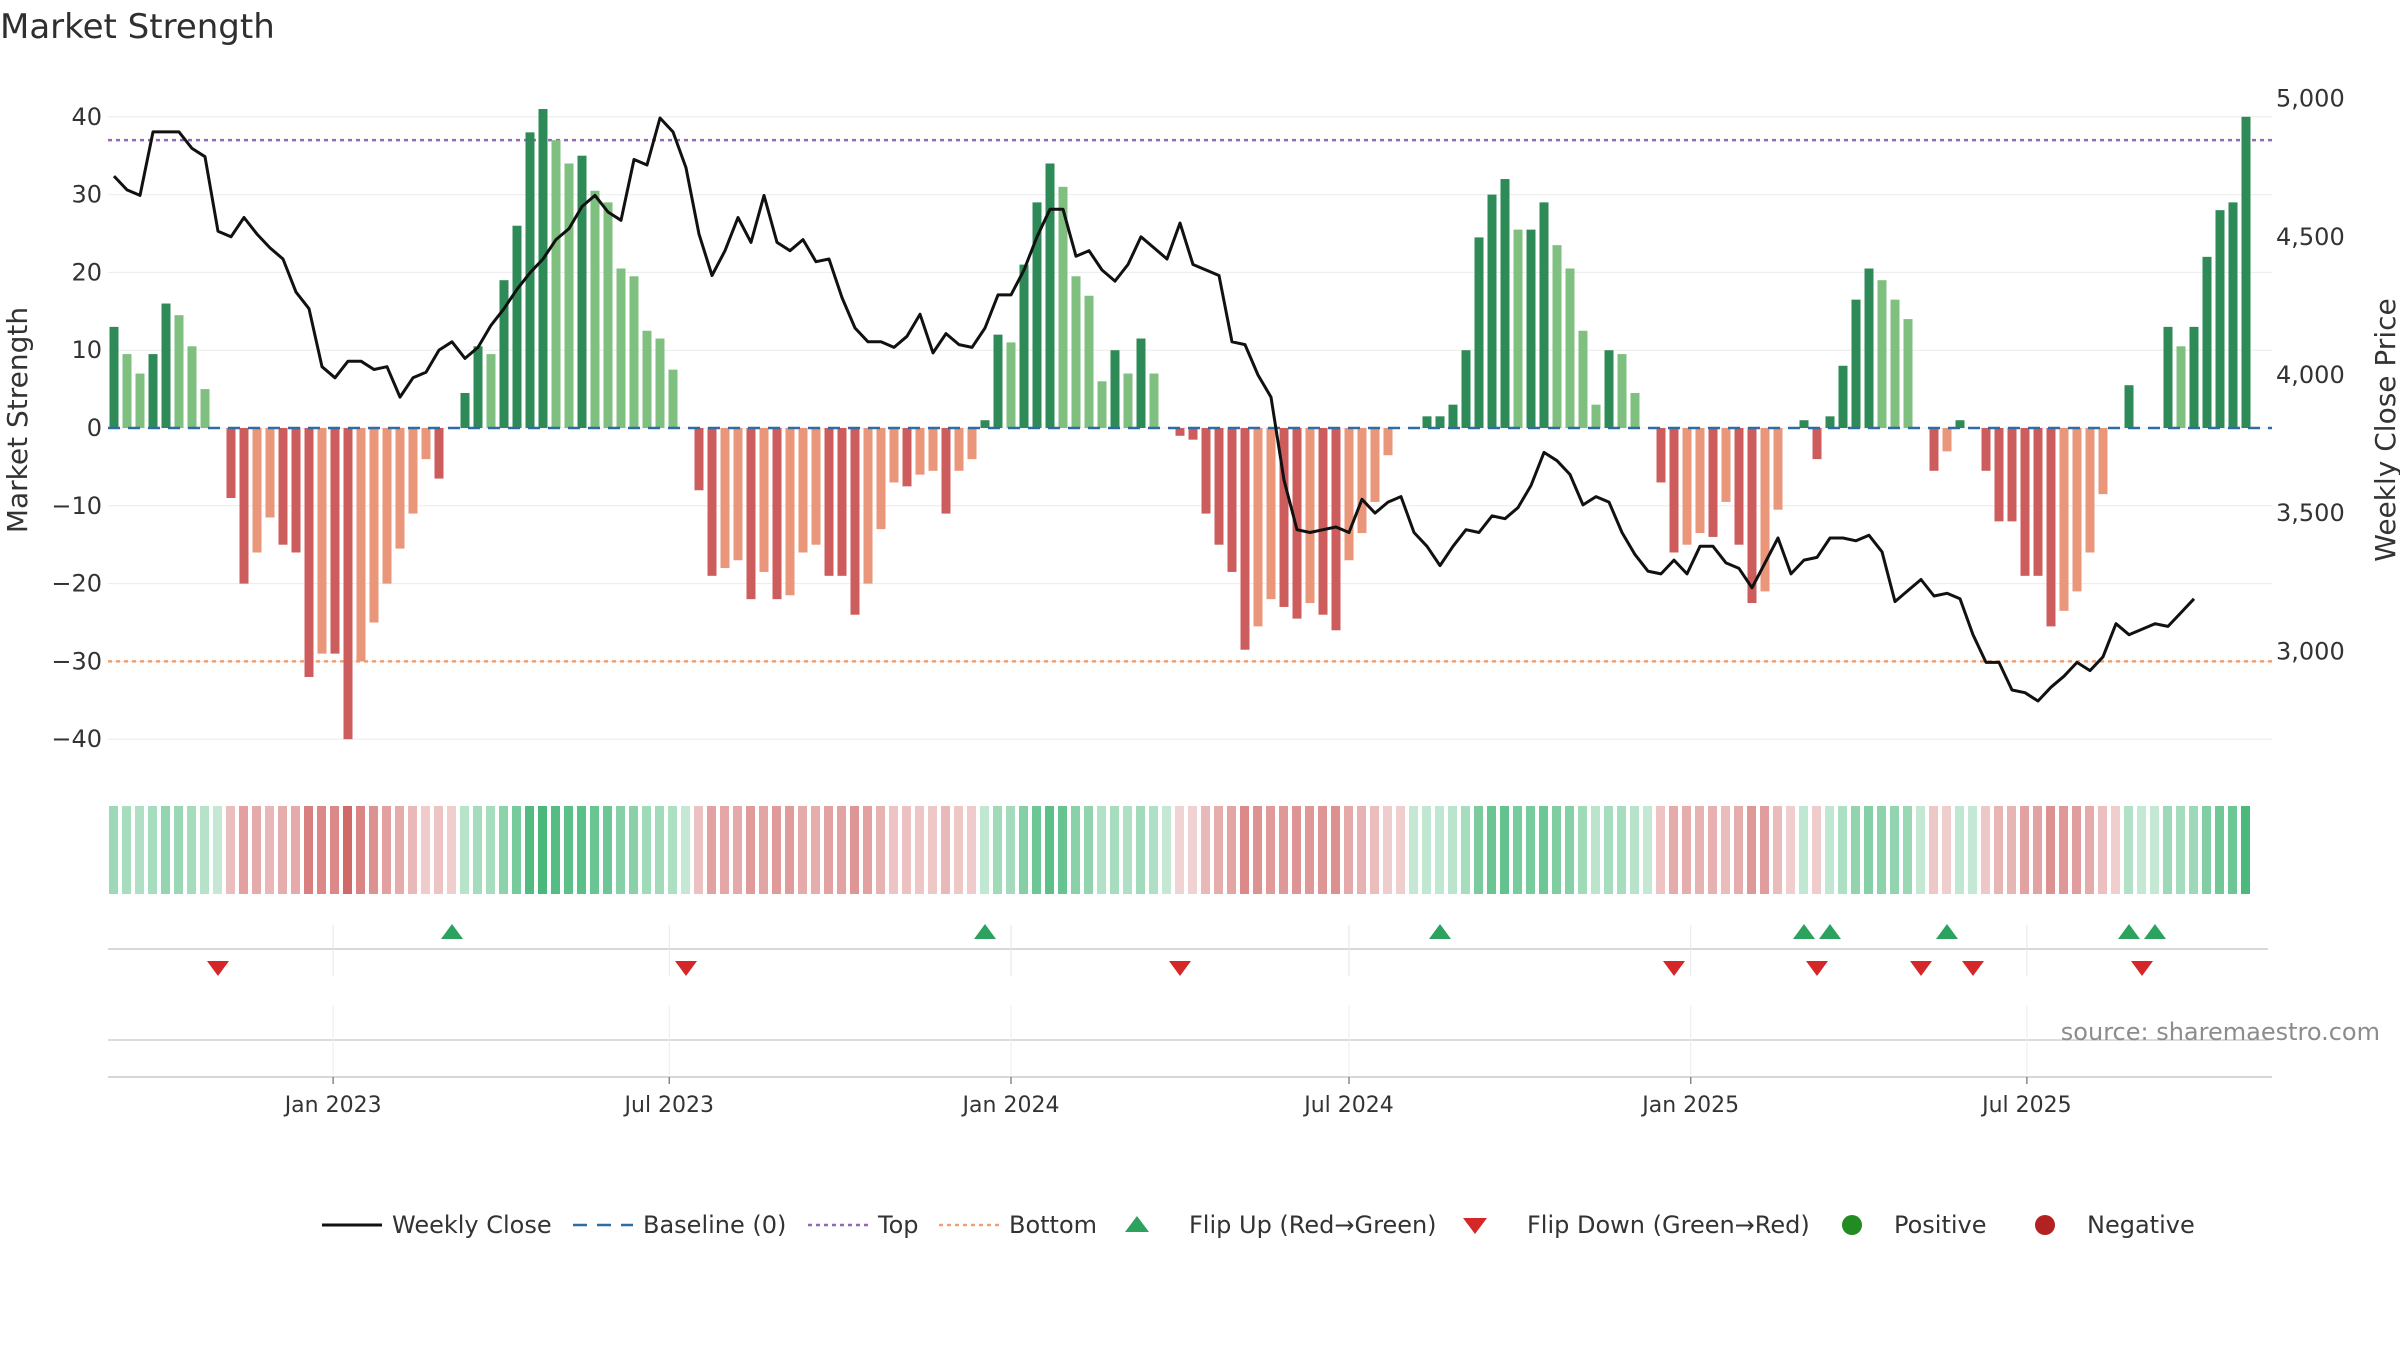 This screenshot has height=1354, width=2400. I want to click on x-tick-label: Jul 2024, so click(1348, 1105).